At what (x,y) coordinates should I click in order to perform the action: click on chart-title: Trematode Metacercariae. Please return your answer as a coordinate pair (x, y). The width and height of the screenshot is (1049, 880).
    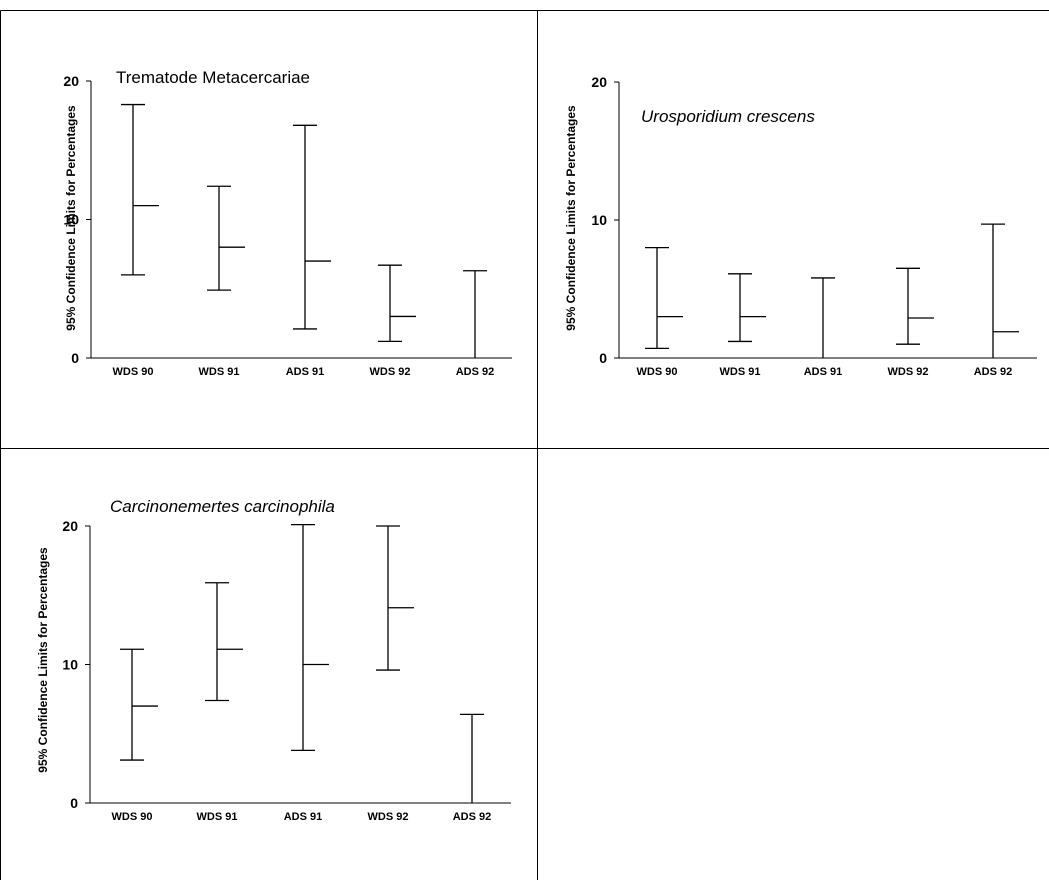
    Looking at the image, I should click on (213, 77).